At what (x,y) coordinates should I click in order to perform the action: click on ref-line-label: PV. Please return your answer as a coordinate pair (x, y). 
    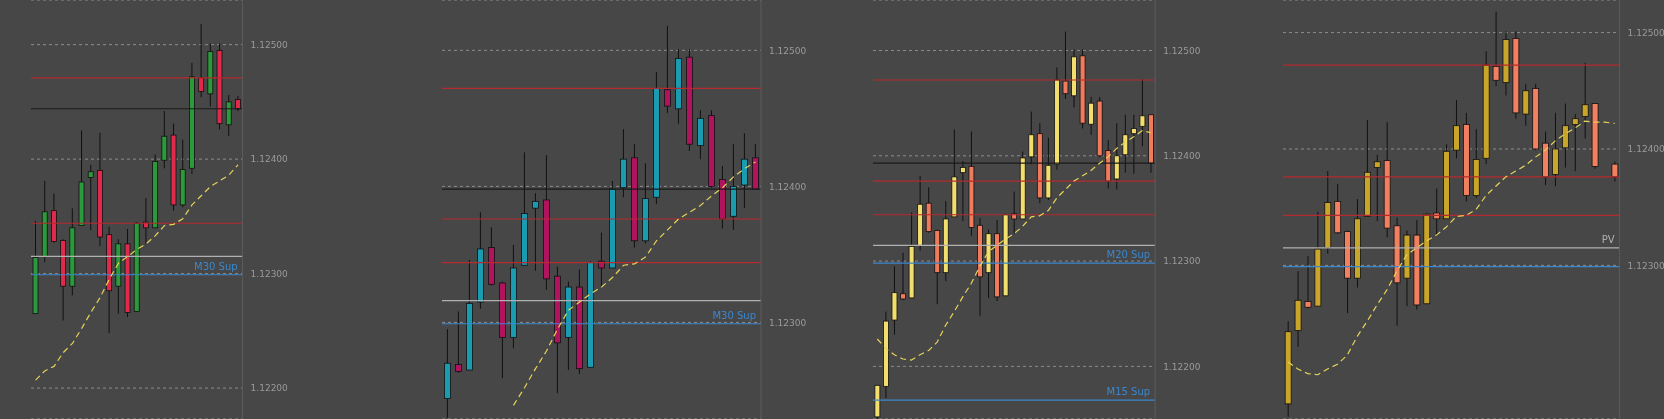
    Looking at the image, I should click on (1608, 239).